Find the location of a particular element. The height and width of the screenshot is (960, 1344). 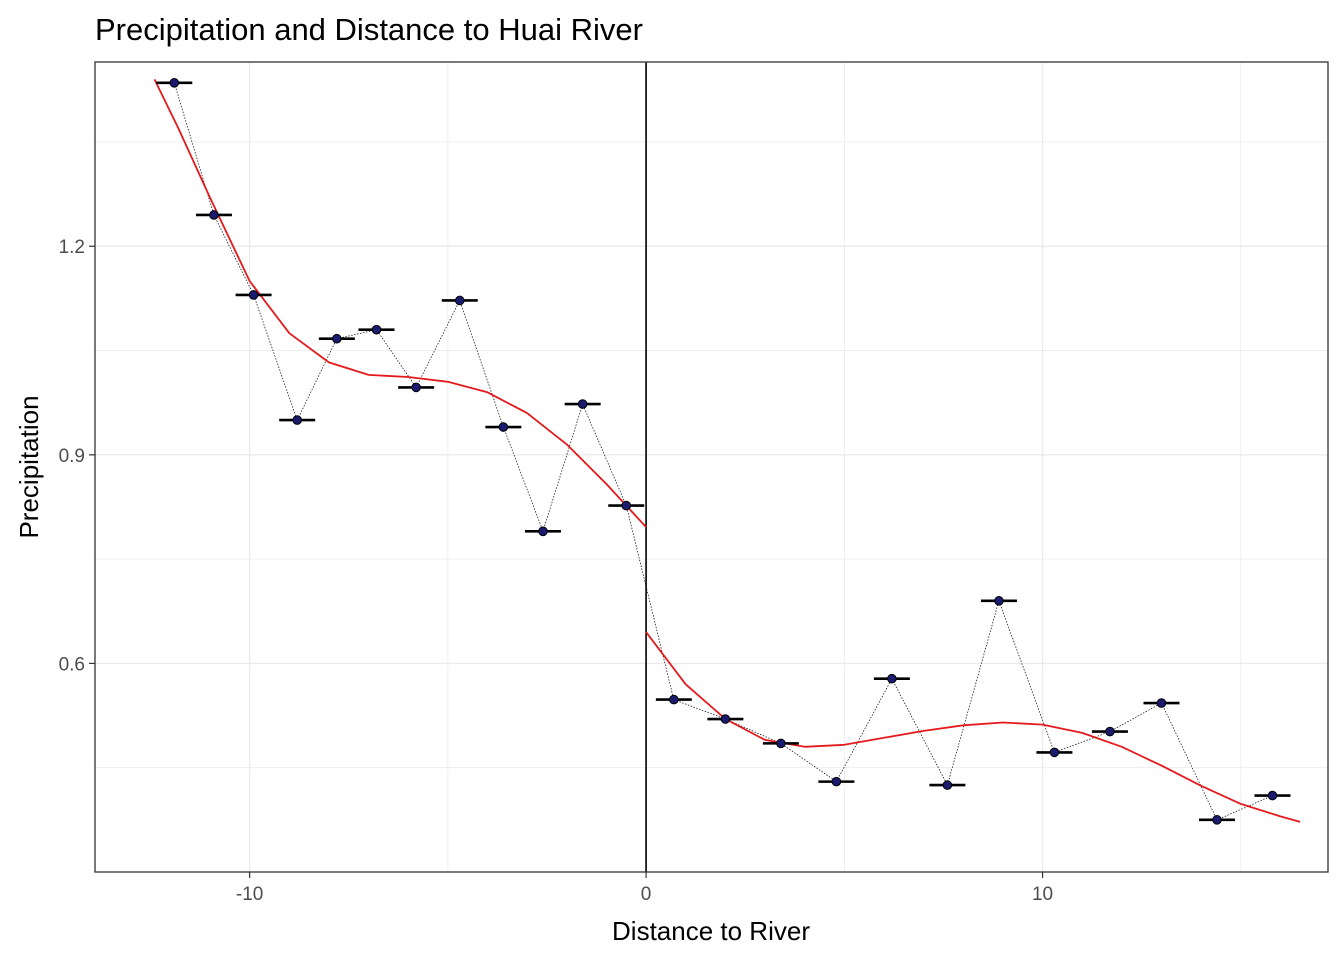

x-tick-label: 0 is located at coordinates (646, 894).